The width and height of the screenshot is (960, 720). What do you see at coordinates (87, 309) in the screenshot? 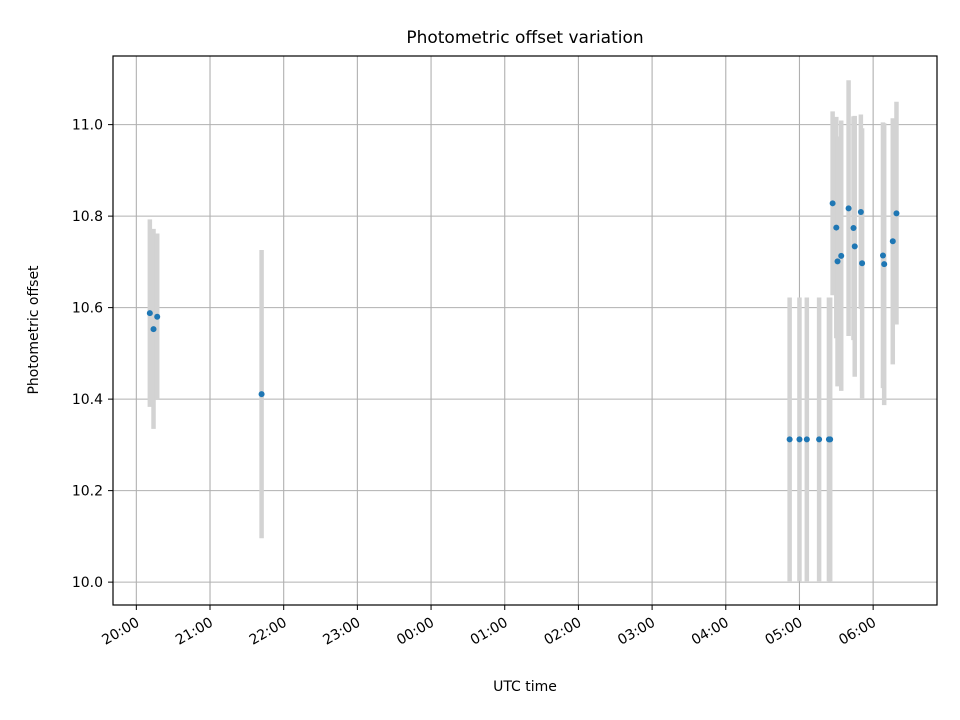
I see `y-tick-label: 10.6` at bounding box center [87, 309].